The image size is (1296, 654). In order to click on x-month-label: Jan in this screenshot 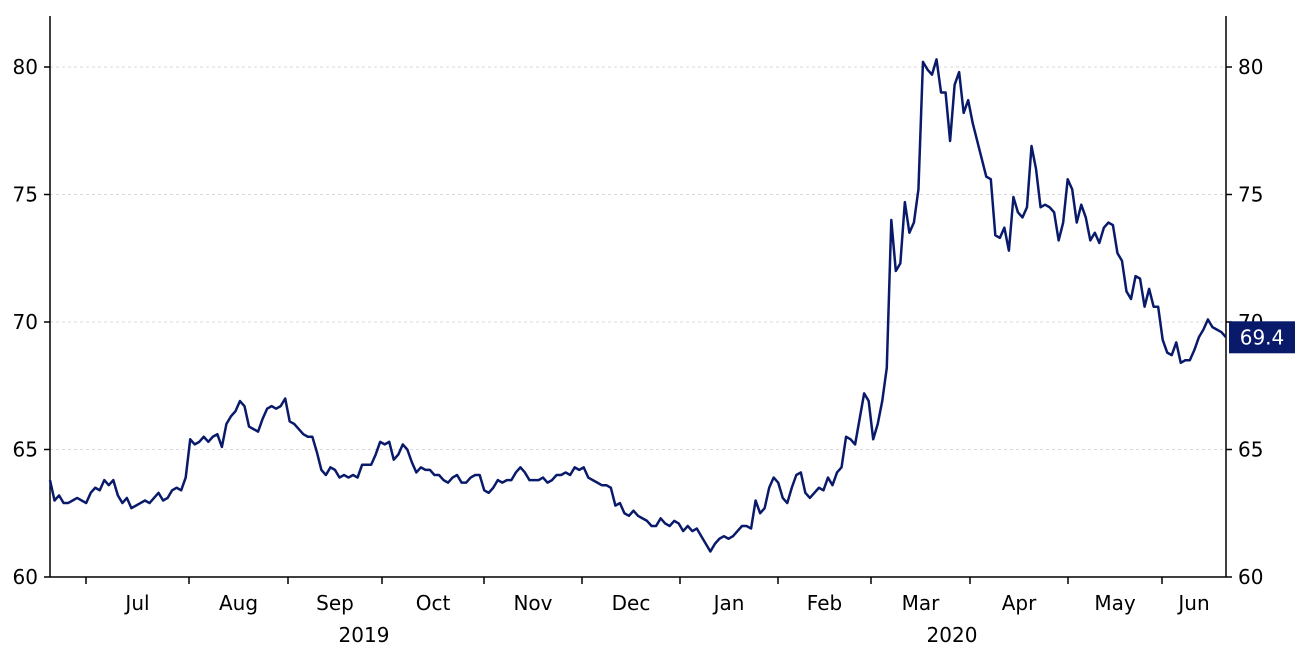, I will do `click(728, 603)`.